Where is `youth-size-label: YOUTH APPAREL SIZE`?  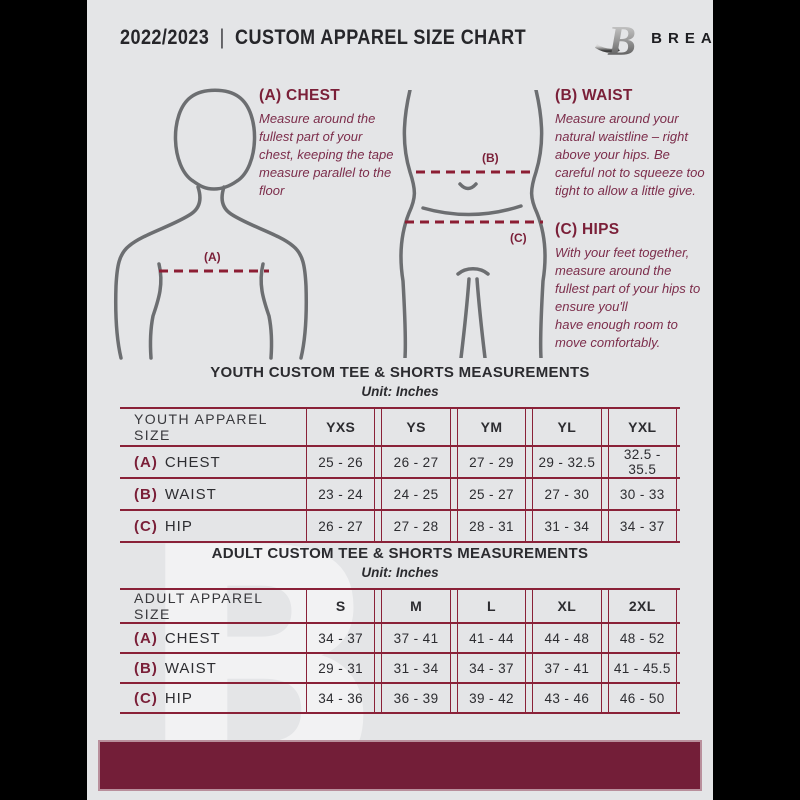
youth-size-label: YOUTH APPAREL SIZE is located at coordinates (201, 427).